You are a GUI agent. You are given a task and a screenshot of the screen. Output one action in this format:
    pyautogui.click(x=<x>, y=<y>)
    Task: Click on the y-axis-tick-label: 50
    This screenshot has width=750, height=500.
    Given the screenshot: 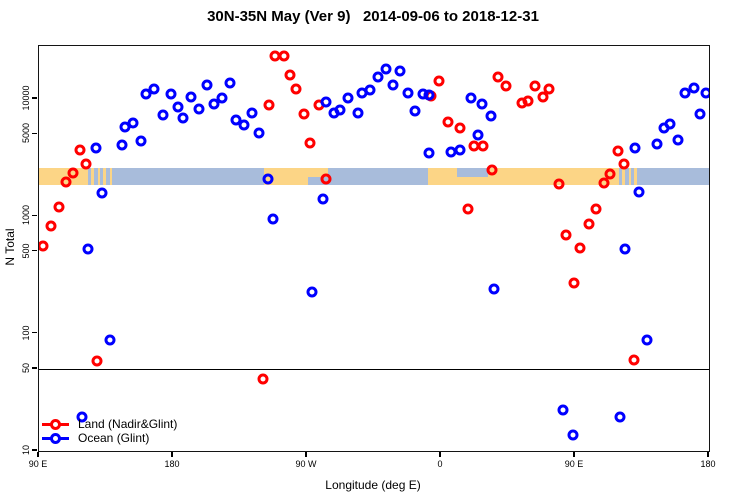 What is the action you would take?
    pyautogui.click(x=26, y=368)
    